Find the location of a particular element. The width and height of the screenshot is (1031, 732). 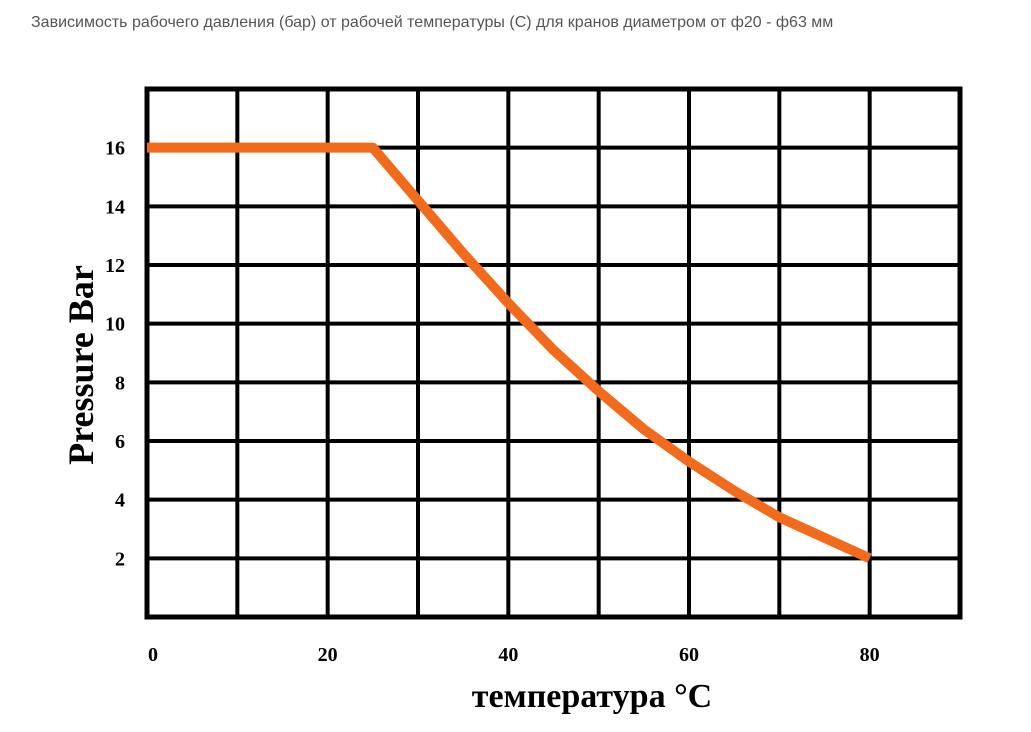

y-tick-label: 16 is located at coordinates (115, 149).